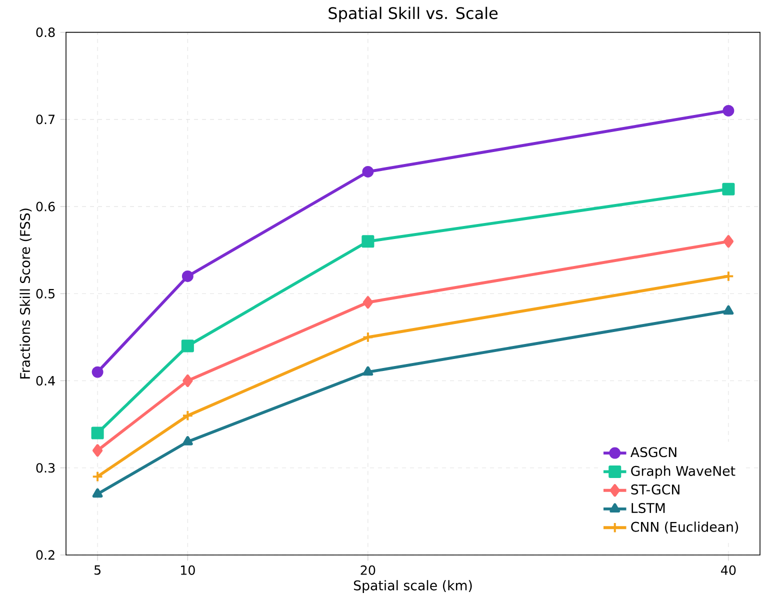  What do you see at coordinates (655, 489) in the screenshot?
I see `legend-label: ST-GCN` at bounding box center [655, 489].